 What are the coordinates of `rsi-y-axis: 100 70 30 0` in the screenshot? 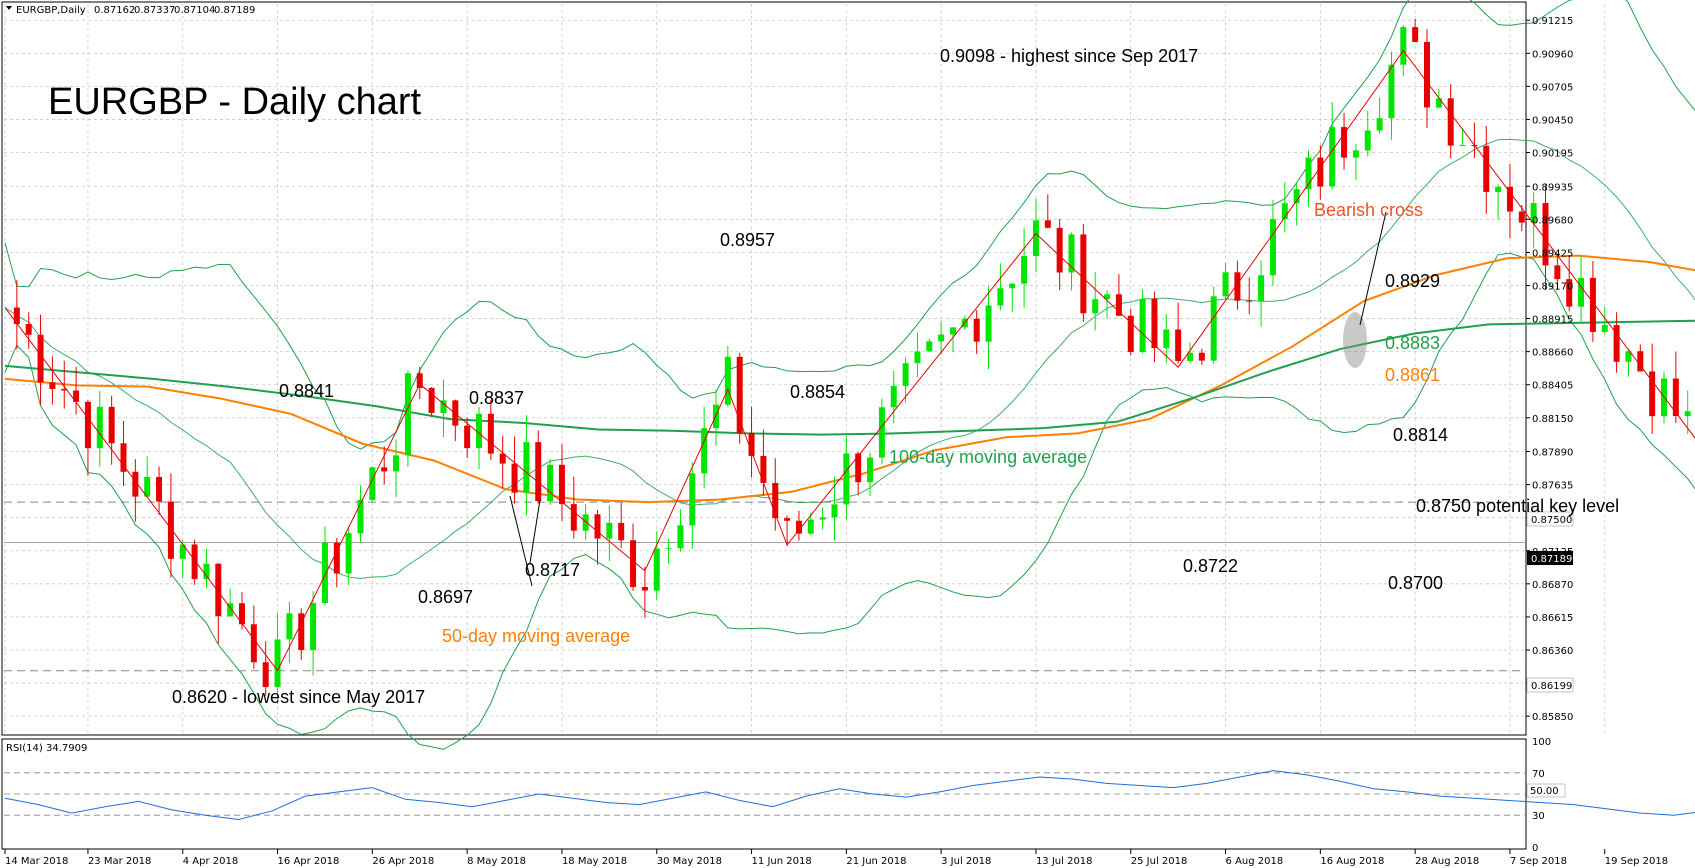 It's located at (1541, 795).